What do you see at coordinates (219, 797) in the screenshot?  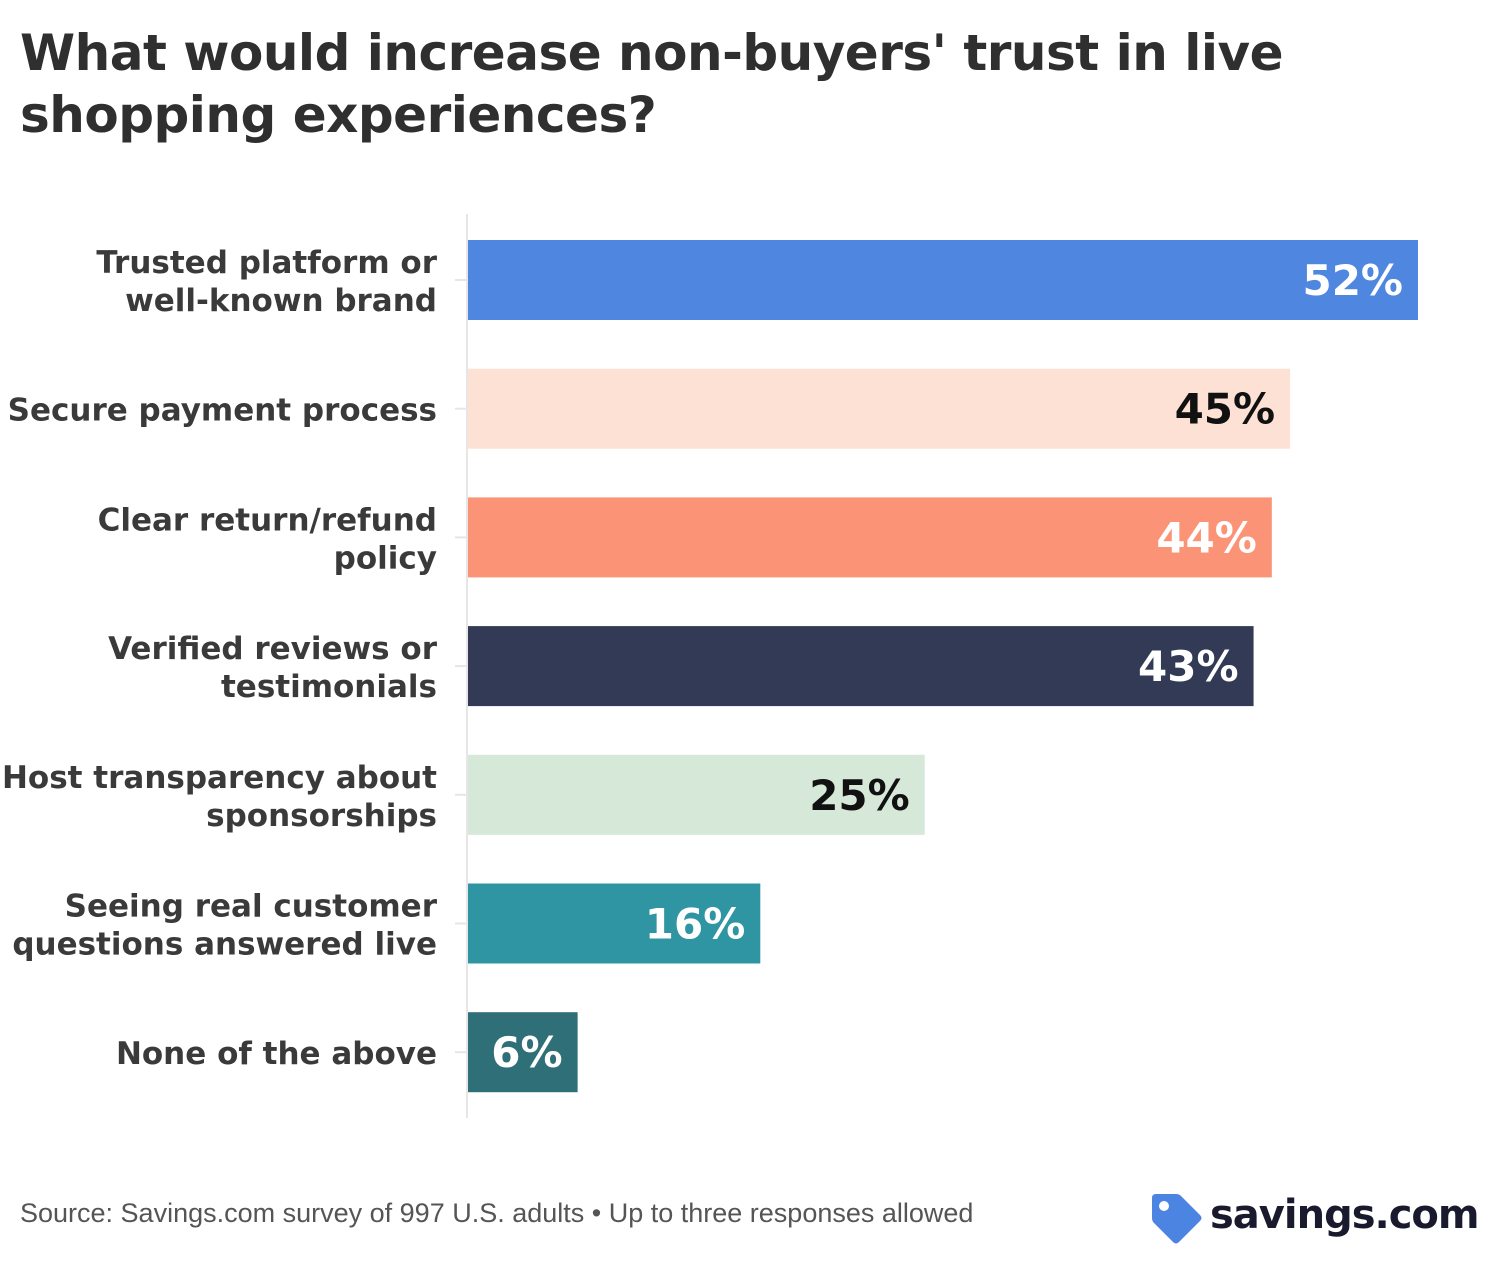 I see `category-label: Host transparency about sponsorships` at bounding box center [219, 797].